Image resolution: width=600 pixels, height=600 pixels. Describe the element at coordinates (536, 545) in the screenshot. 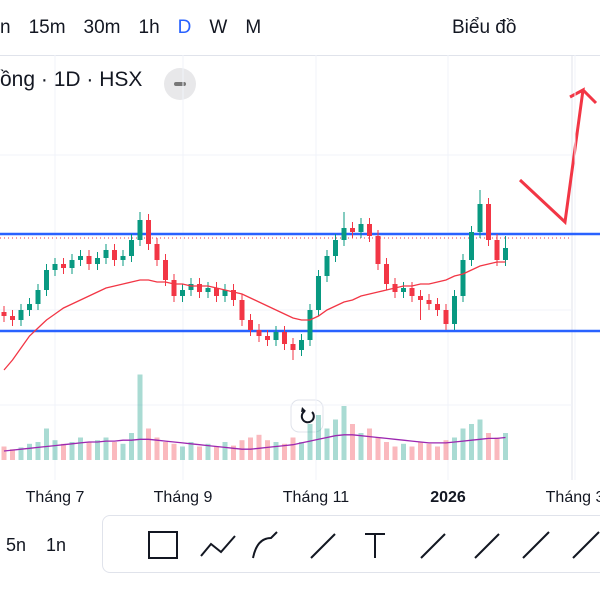

I see `trend-line-tool` at that location.